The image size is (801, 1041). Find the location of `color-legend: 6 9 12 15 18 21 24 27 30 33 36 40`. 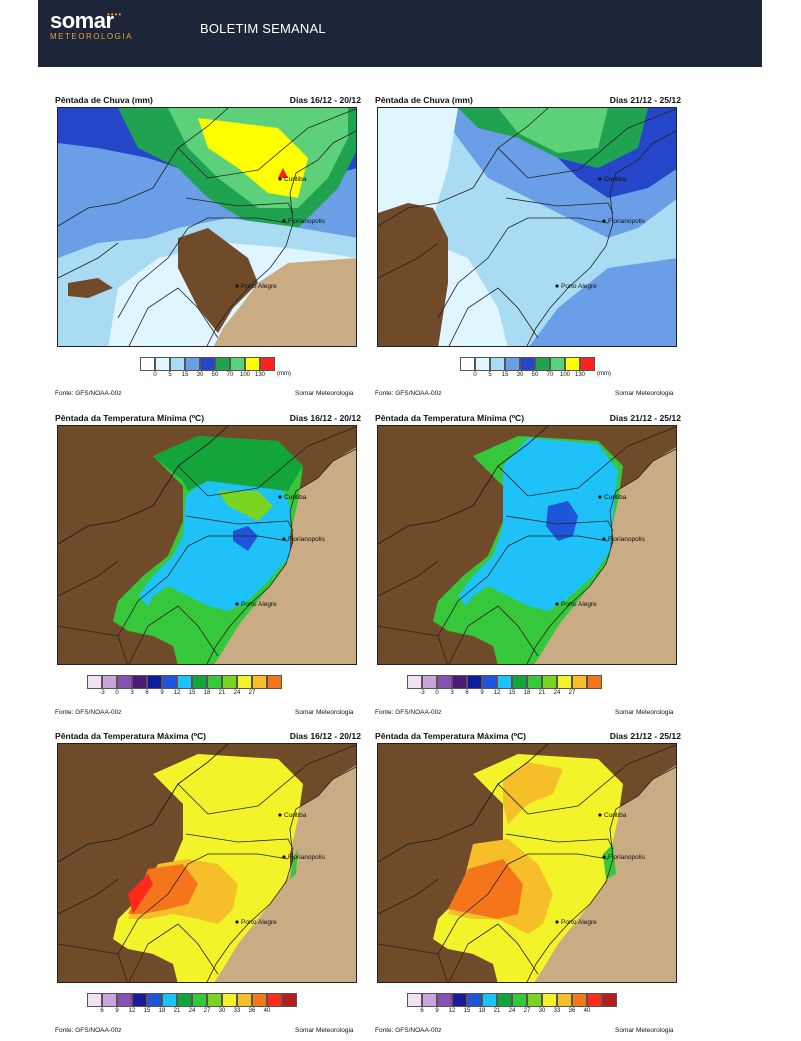

color-legend: 6 9 12 15 18 21 24 27 30 33 36 40 is located at coordinates (527, 1006).